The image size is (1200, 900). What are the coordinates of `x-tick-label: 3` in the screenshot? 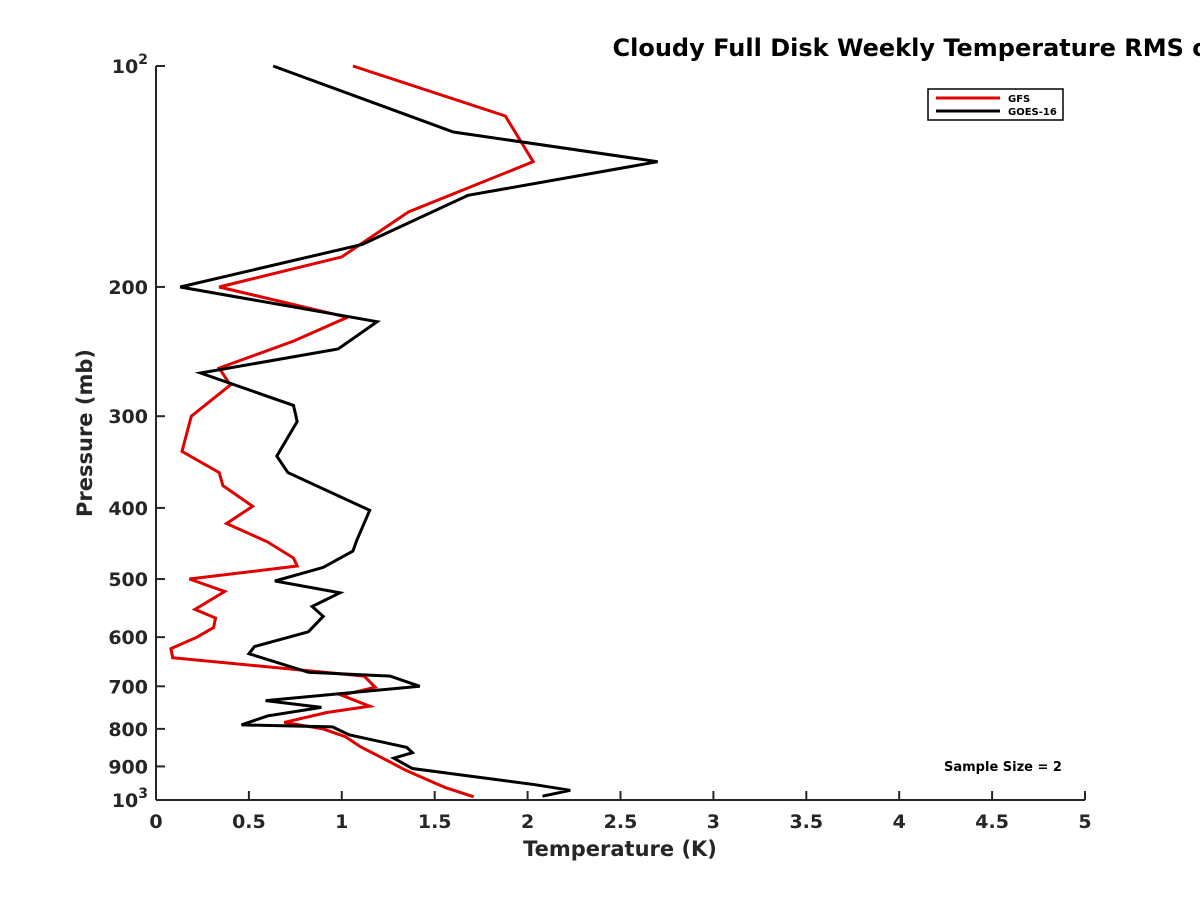 It's located at (713, 822).